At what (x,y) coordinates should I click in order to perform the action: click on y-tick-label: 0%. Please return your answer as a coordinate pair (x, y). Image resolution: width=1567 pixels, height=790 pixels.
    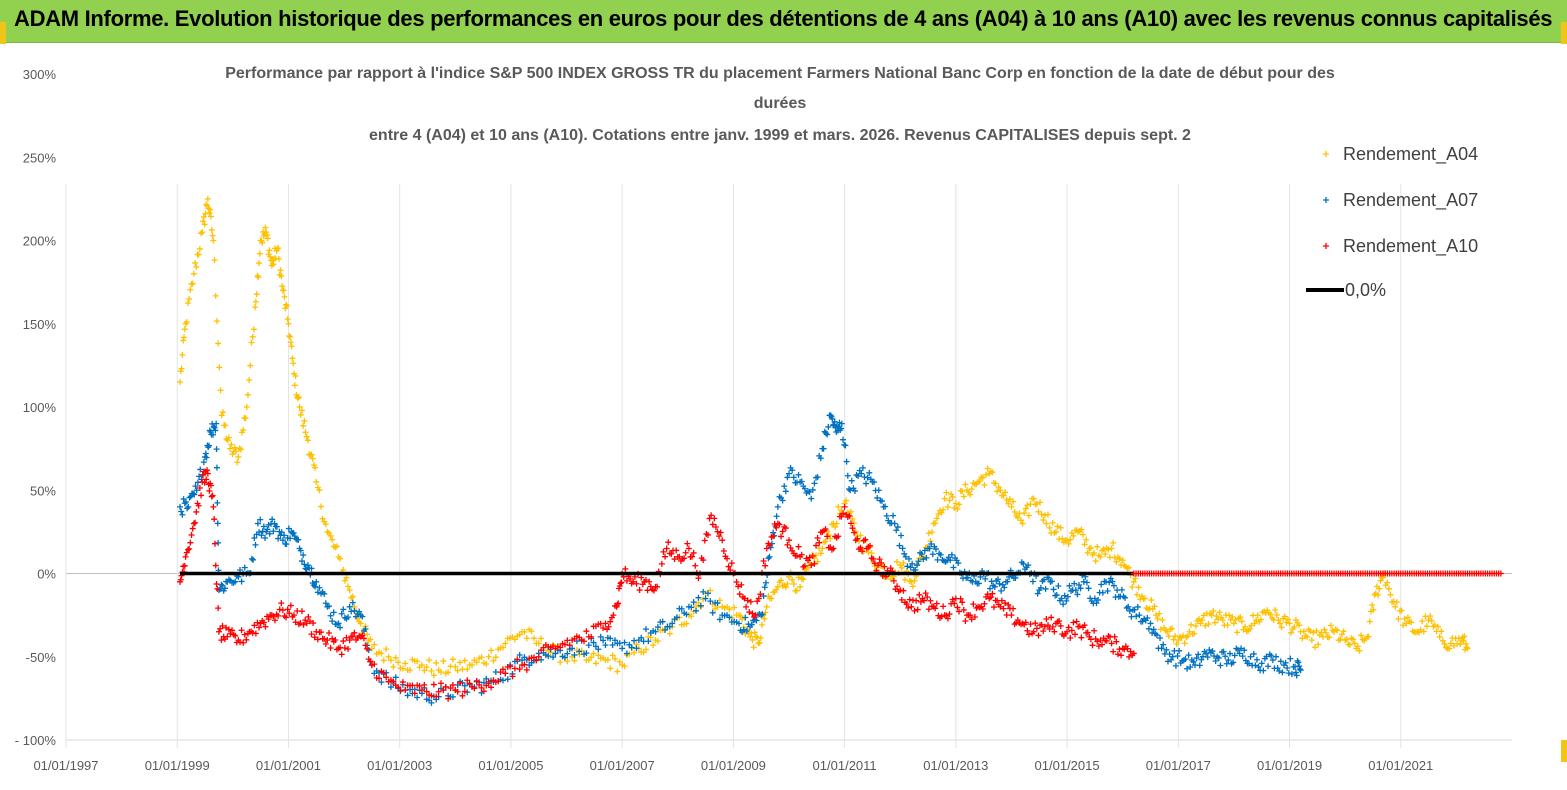
    Looking at the image, I should click on (46, 574).